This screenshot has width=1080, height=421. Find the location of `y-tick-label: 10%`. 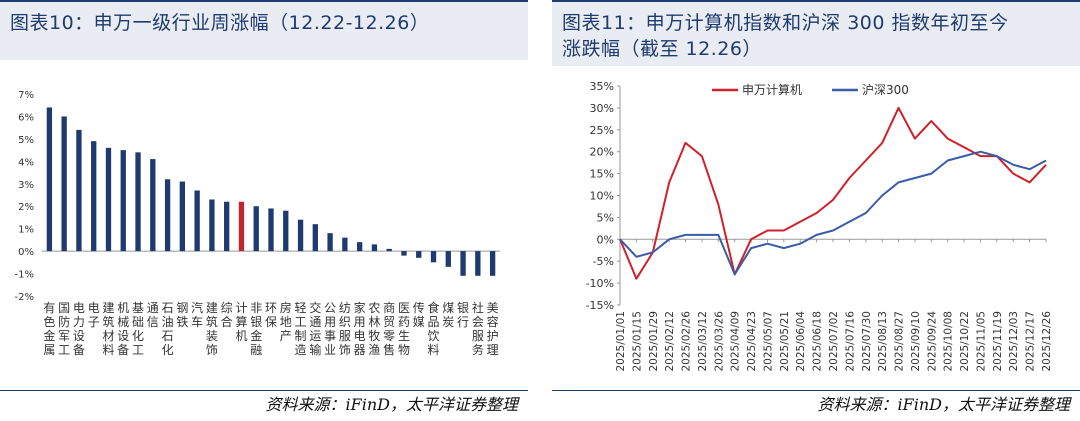

y-tick-label: 10% is located at coordinates (602, 196).